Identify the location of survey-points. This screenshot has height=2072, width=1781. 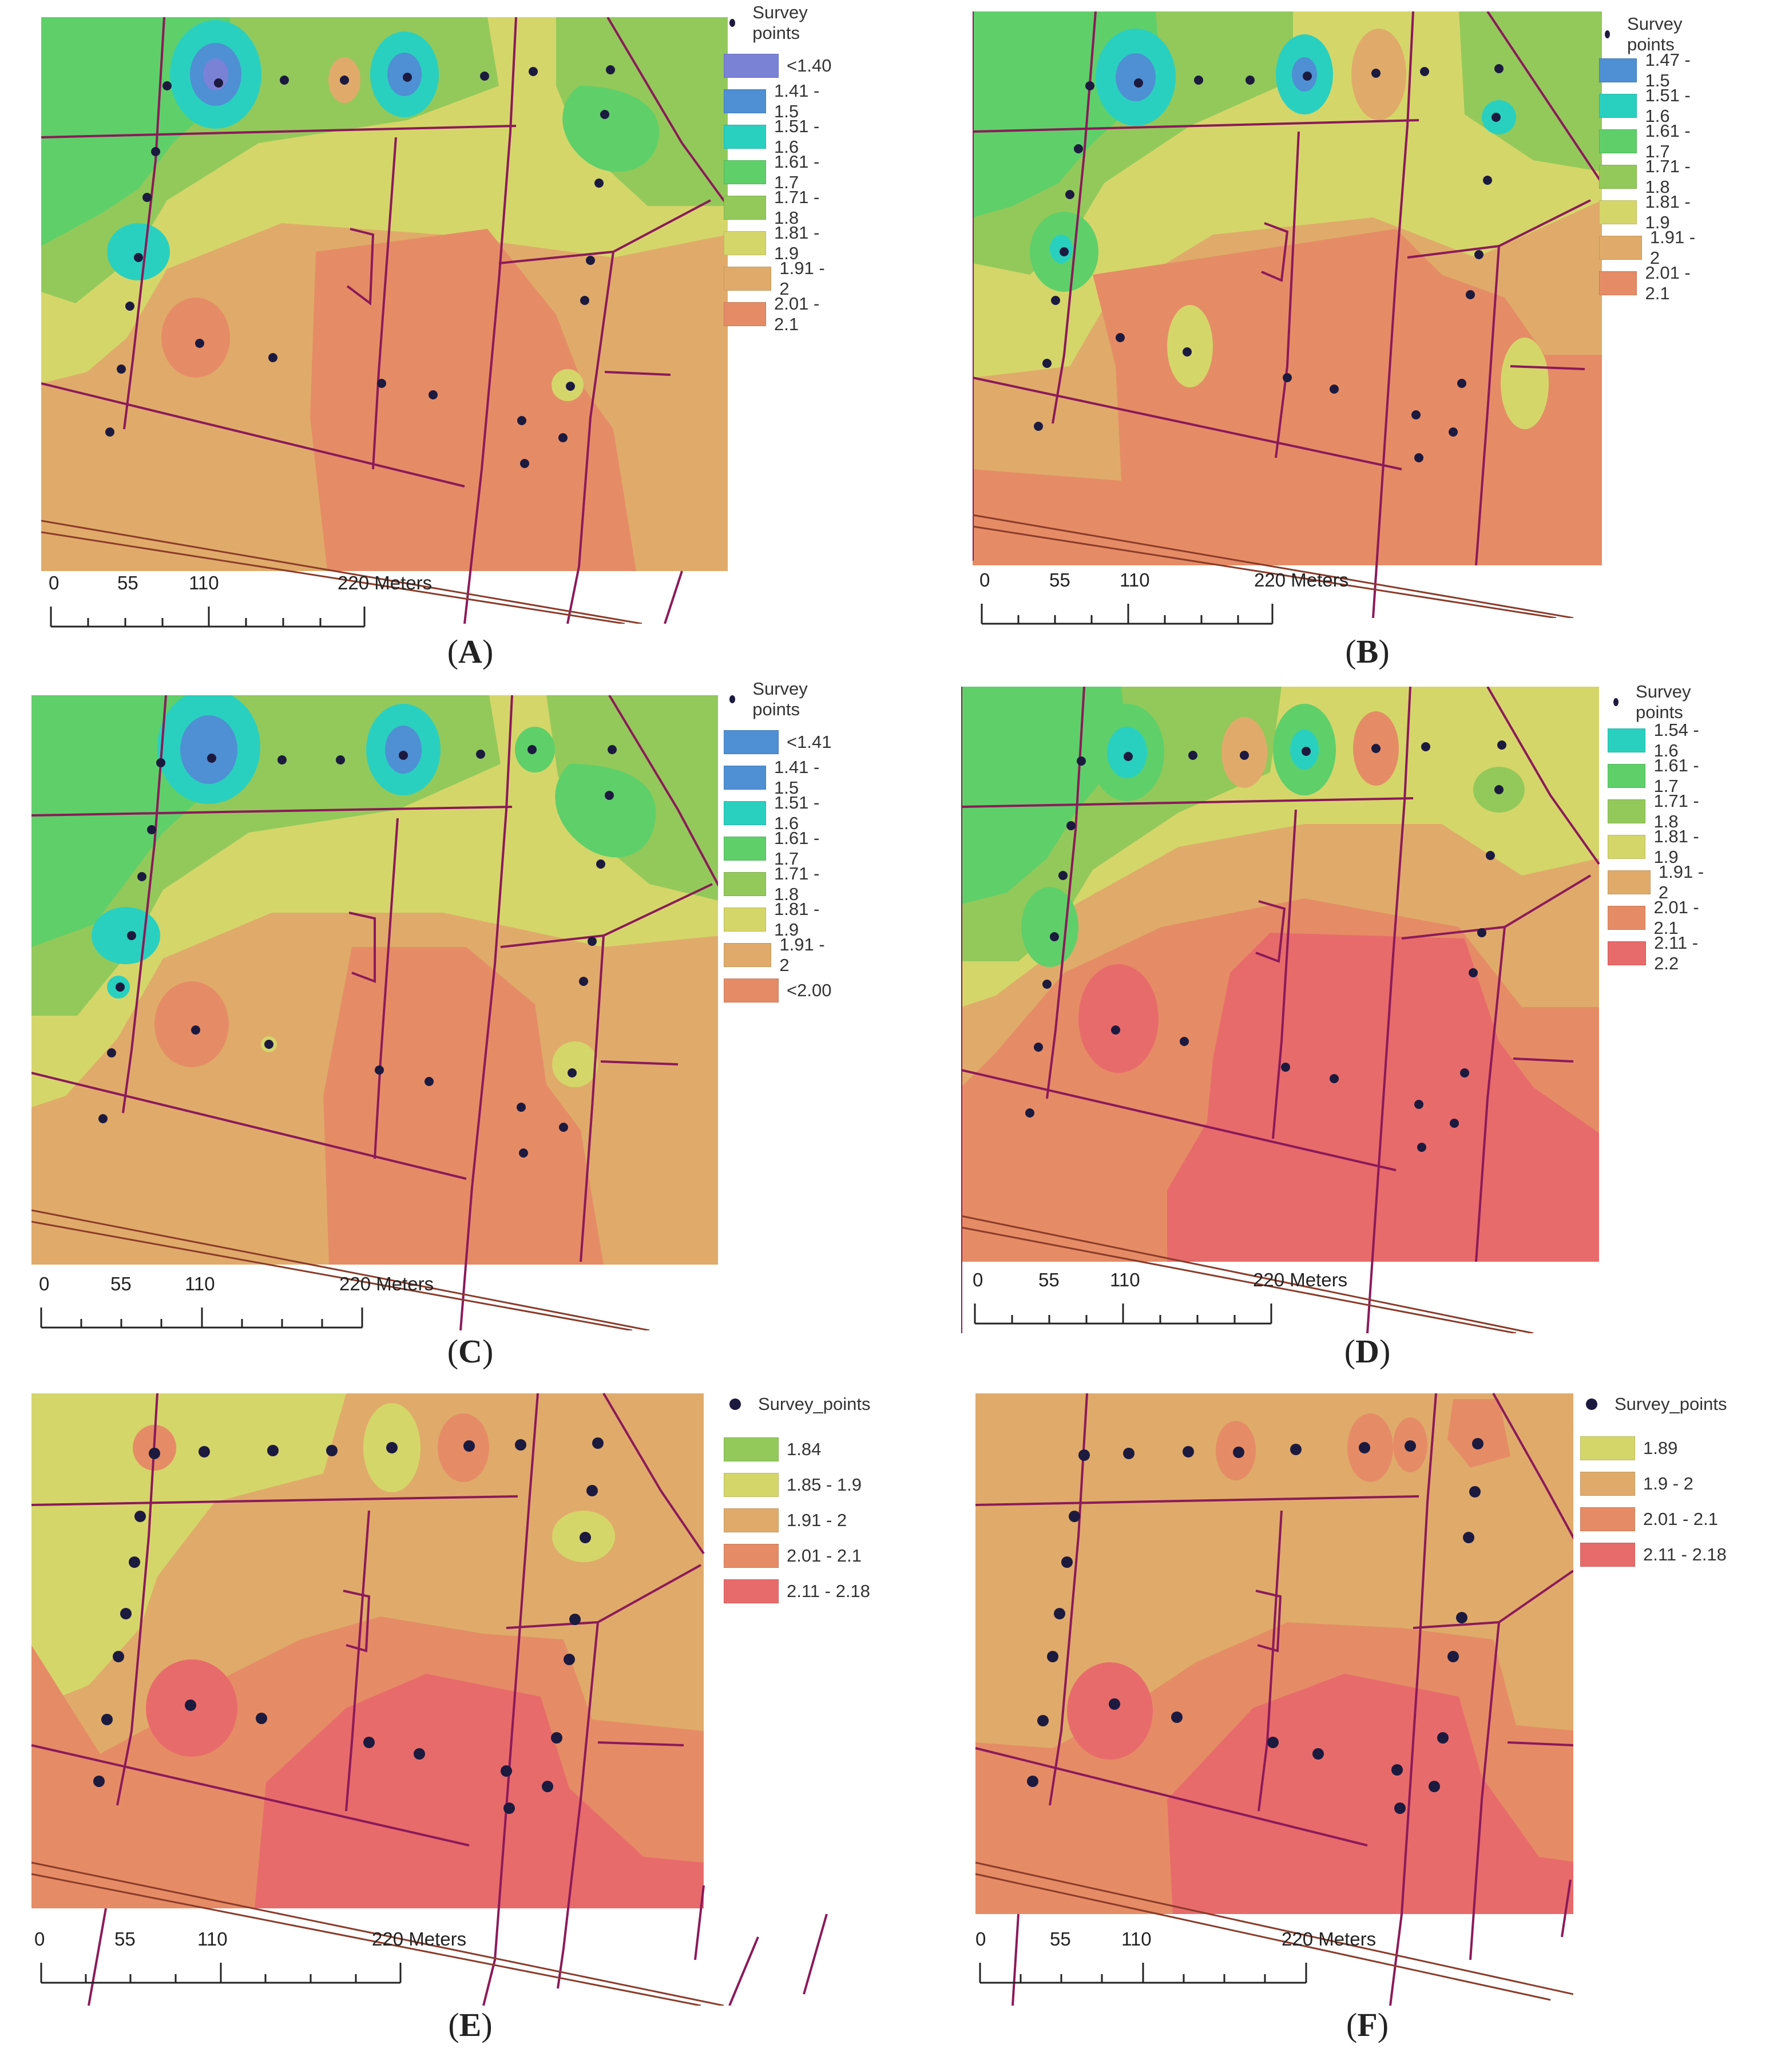
(1266, 946).